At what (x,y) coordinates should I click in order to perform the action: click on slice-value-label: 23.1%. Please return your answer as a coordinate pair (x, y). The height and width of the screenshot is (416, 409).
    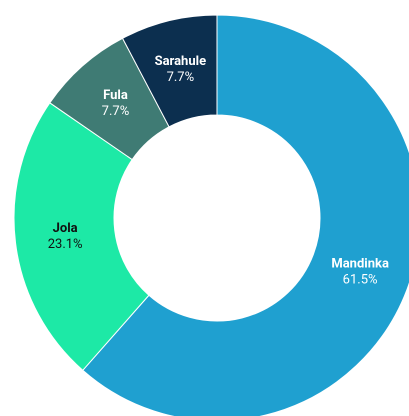
    Looking at the image, I should click on (65, 244).